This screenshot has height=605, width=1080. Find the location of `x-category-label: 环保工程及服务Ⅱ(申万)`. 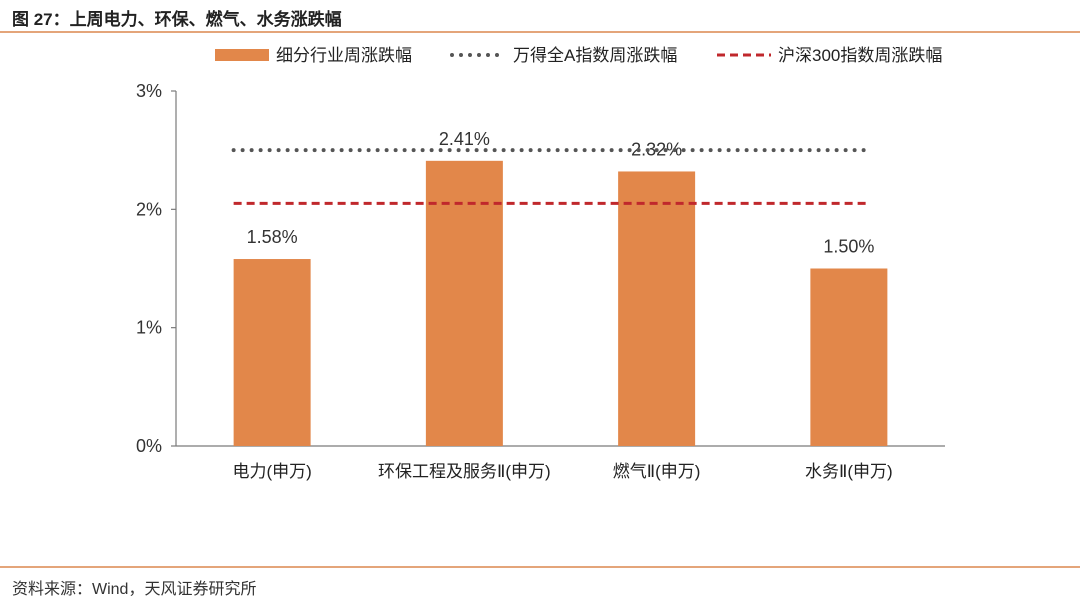

x-category-label: 环保工程及服务Ⅱ(申万) is located at coordinates (464, 471).